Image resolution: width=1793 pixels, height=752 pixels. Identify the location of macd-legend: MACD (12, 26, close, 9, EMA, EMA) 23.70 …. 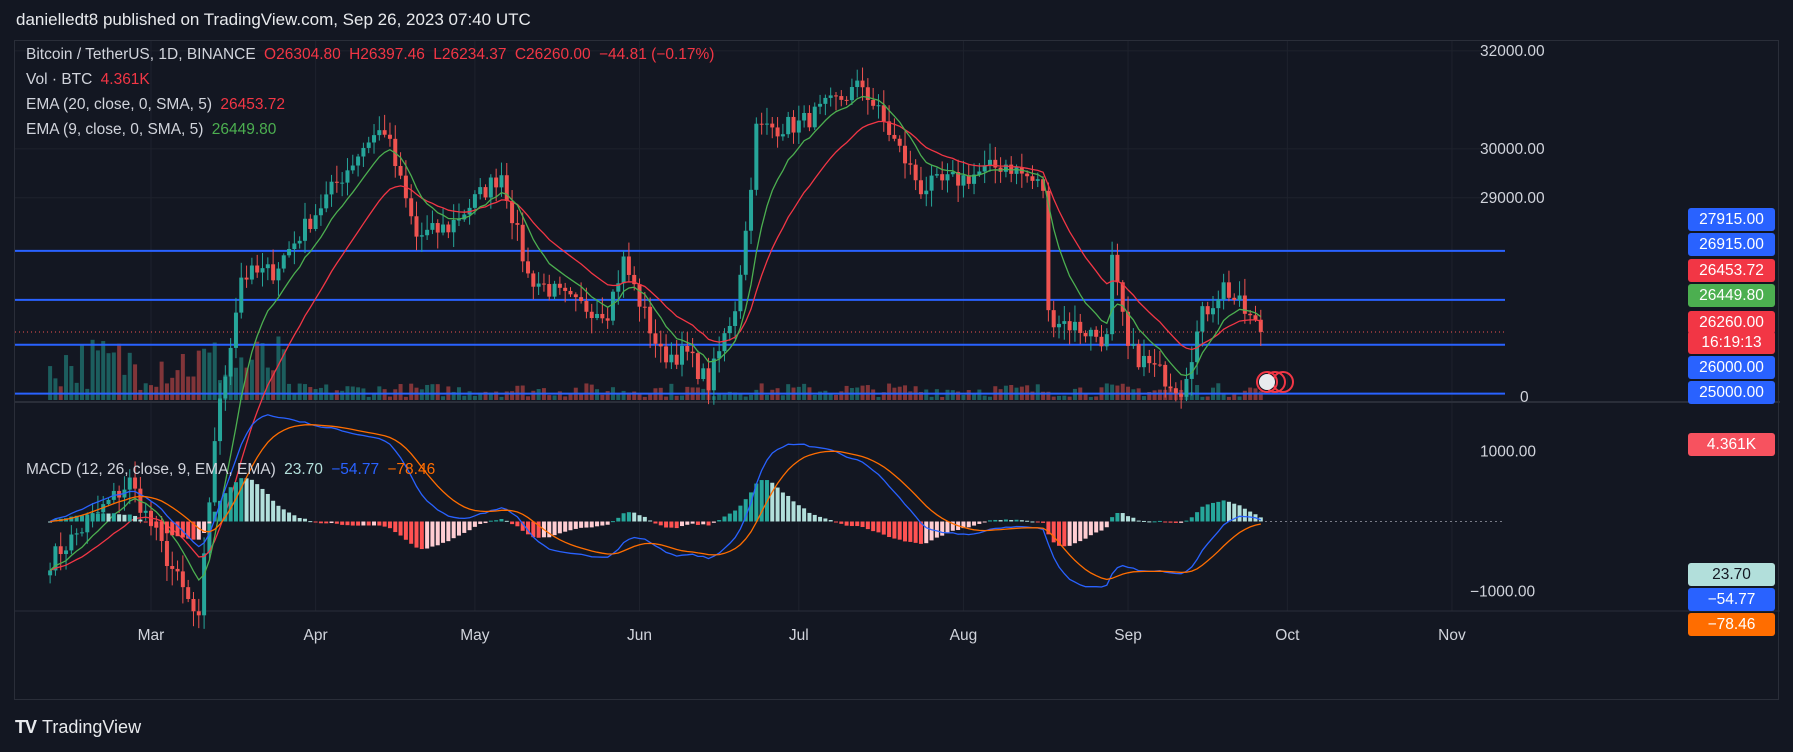
(232, 470).